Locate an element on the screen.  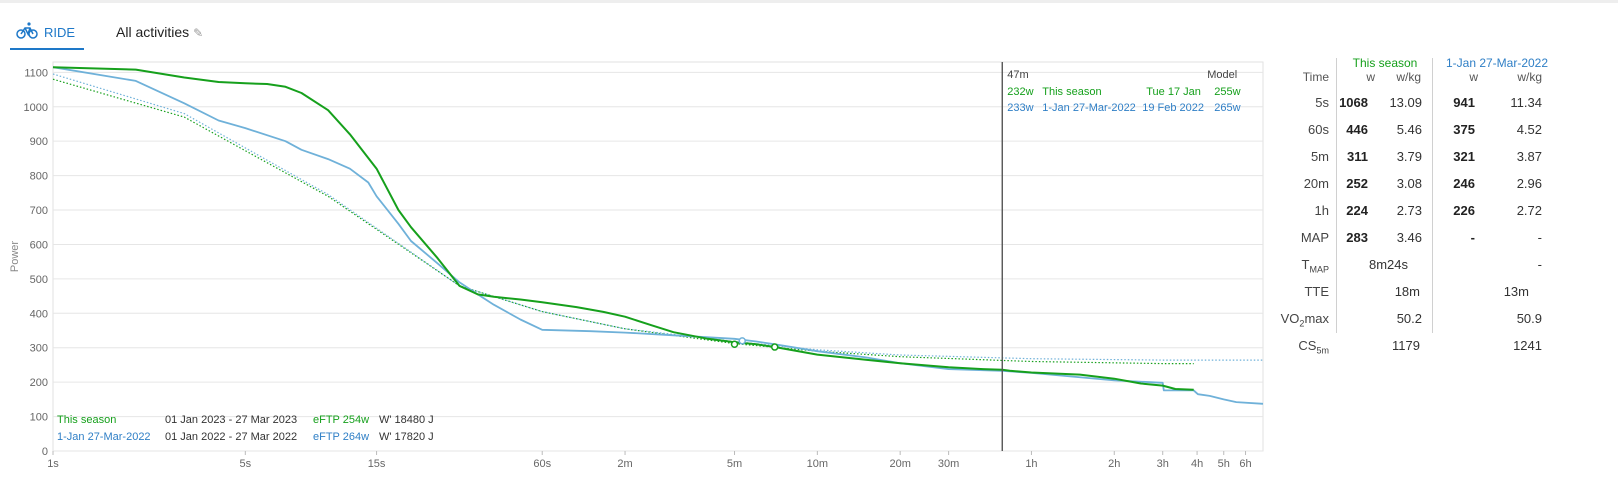
stat-prior-wkg: 2.72 is located at coordinates (1529, 210).